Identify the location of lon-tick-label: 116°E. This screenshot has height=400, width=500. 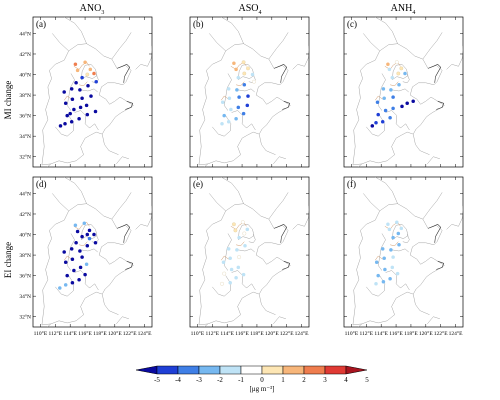
(396, 333).